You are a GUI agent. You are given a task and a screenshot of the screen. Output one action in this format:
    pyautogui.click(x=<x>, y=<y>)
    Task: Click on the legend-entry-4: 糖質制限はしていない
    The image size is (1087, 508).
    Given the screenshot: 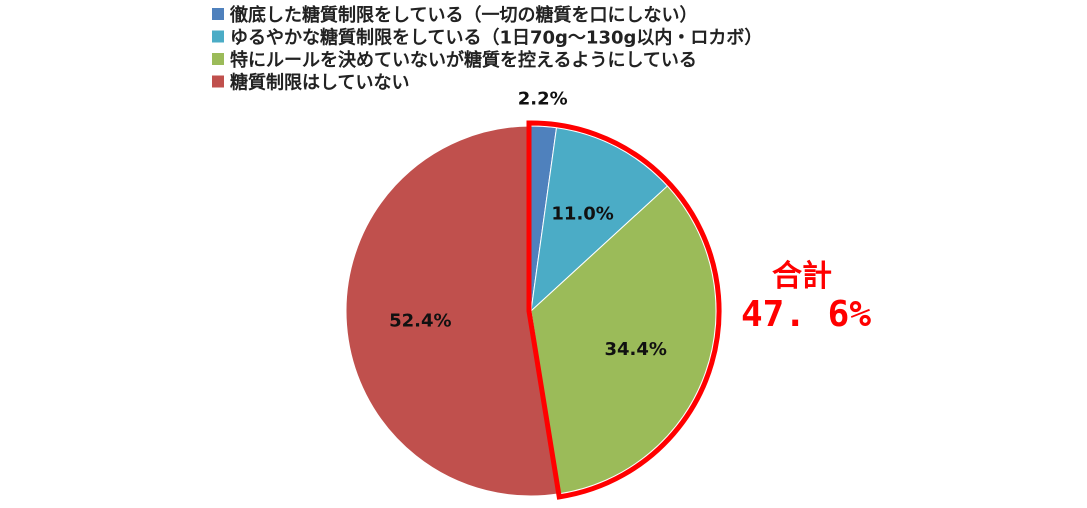 What is the action you would take?
    pyautogui.click(x=319, y=83)
    